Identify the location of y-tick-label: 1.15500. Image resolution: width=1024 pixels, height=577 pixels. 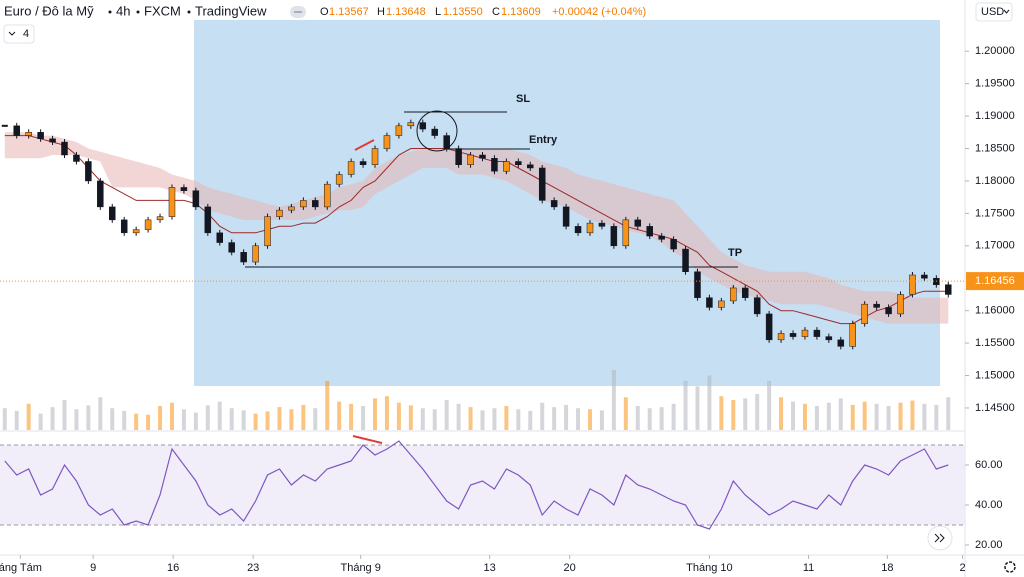
(995, 343).